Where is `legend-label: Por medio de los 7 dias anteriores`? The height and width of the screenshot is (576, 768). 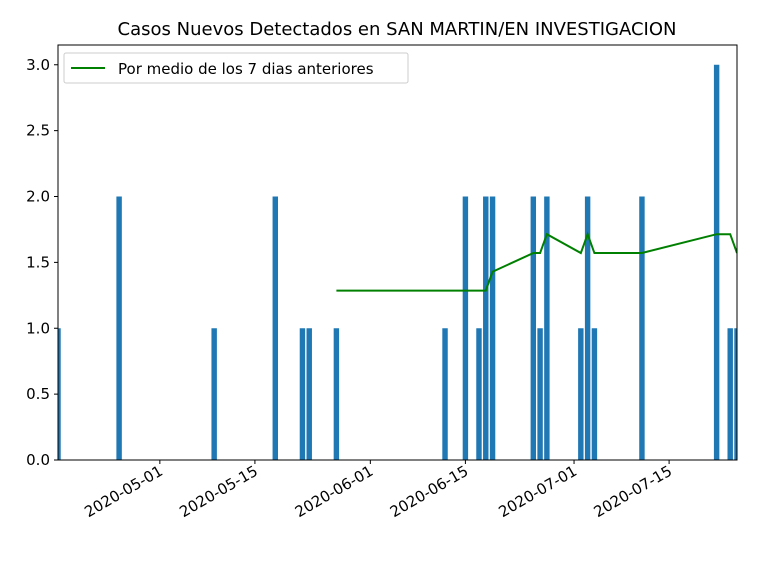
legend-label: Por medio de los 7 dias anteriores is located at coordinates (246, 69).